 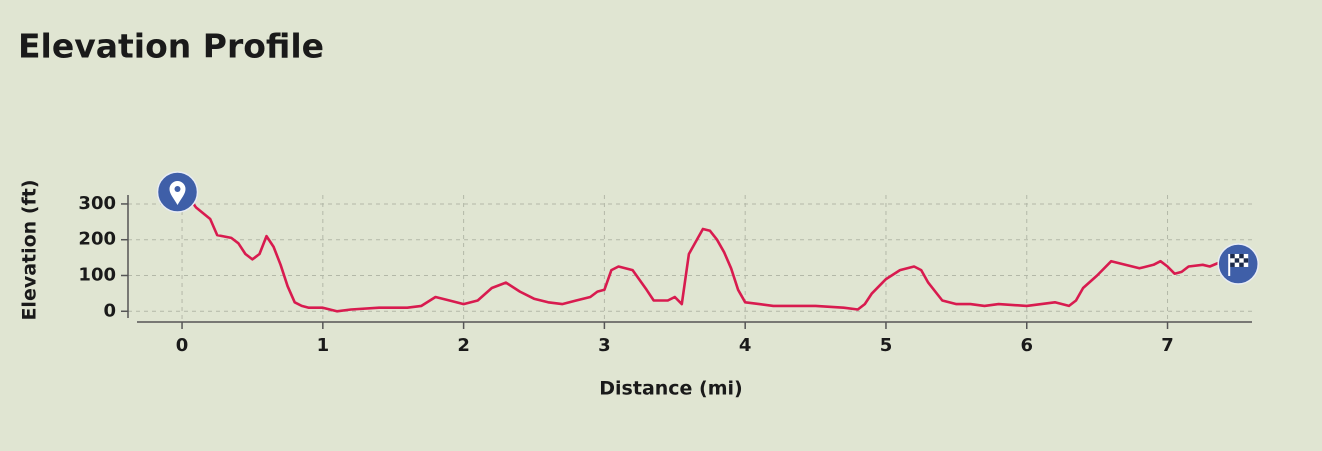 What do you see at coordinates (1238, 264) in the screenshot?
I see `finish-marker` at bounding box center [1238, 264].